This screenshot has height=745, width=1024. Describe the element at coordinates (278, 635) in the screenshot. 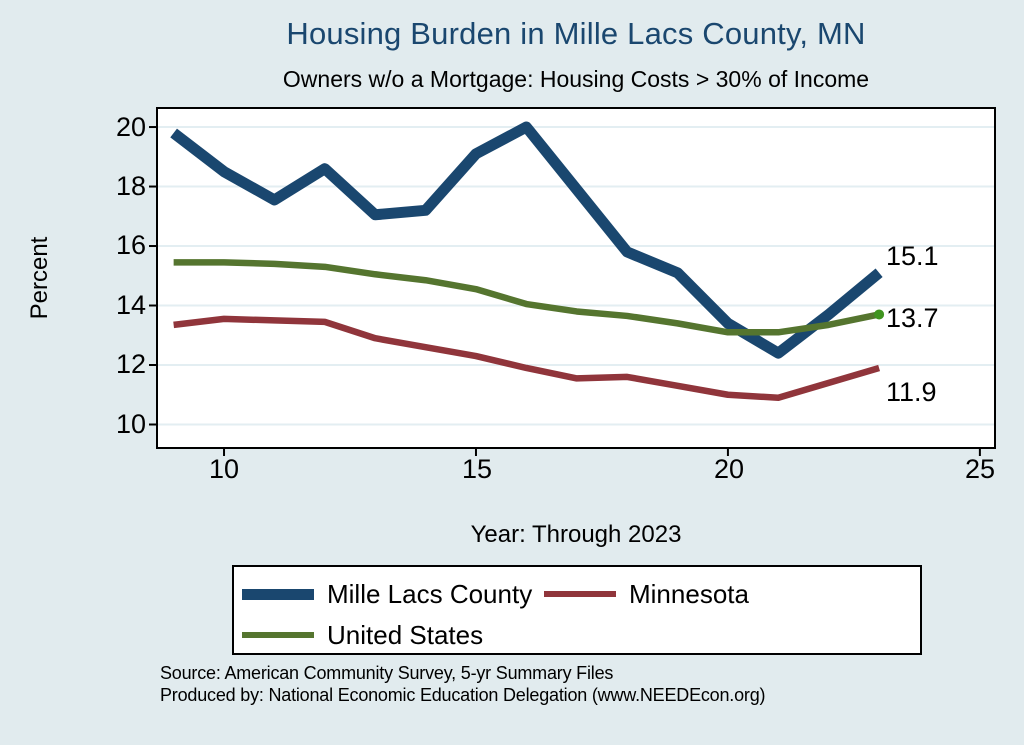

I see `legend-swatch-united-states` at that location.